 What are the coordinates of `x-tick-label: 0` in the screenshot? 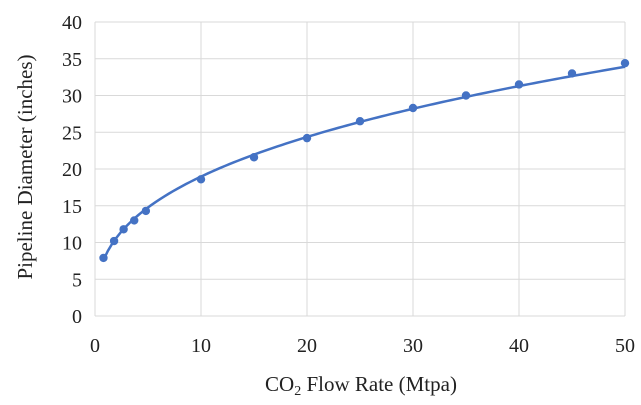 It's located at (95, 346).